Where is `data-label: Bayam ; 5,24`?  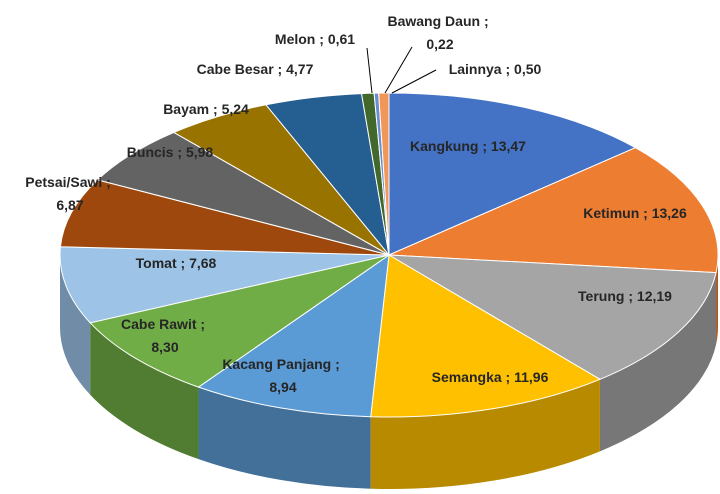 data-label: Bayam ; 5,24 is located at coordinates (206, 109).